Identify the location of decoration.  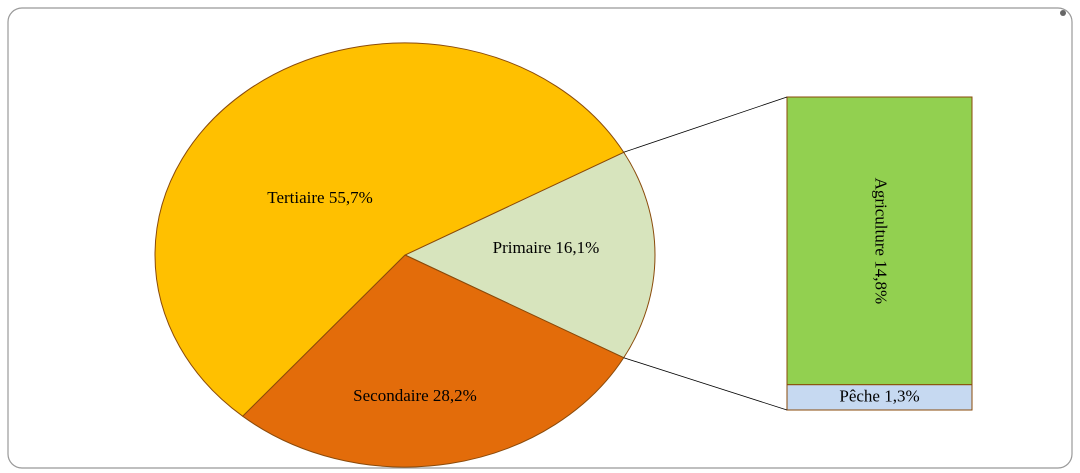
(1063, 13).